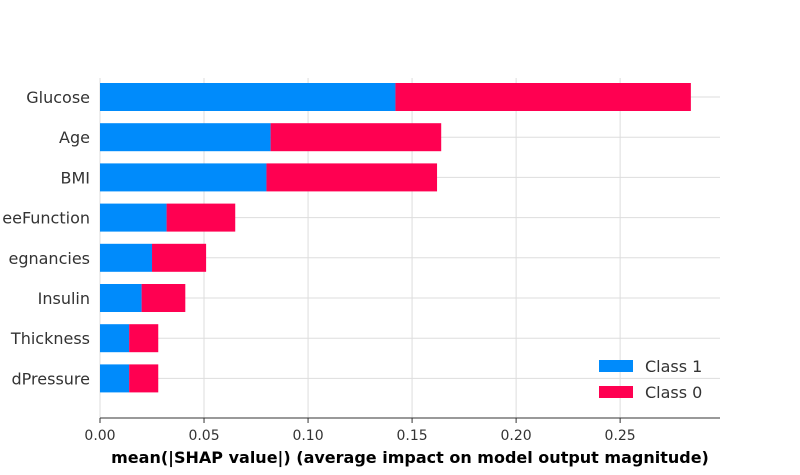  I want to click on category-label: eeFunction, so click(46, 218).